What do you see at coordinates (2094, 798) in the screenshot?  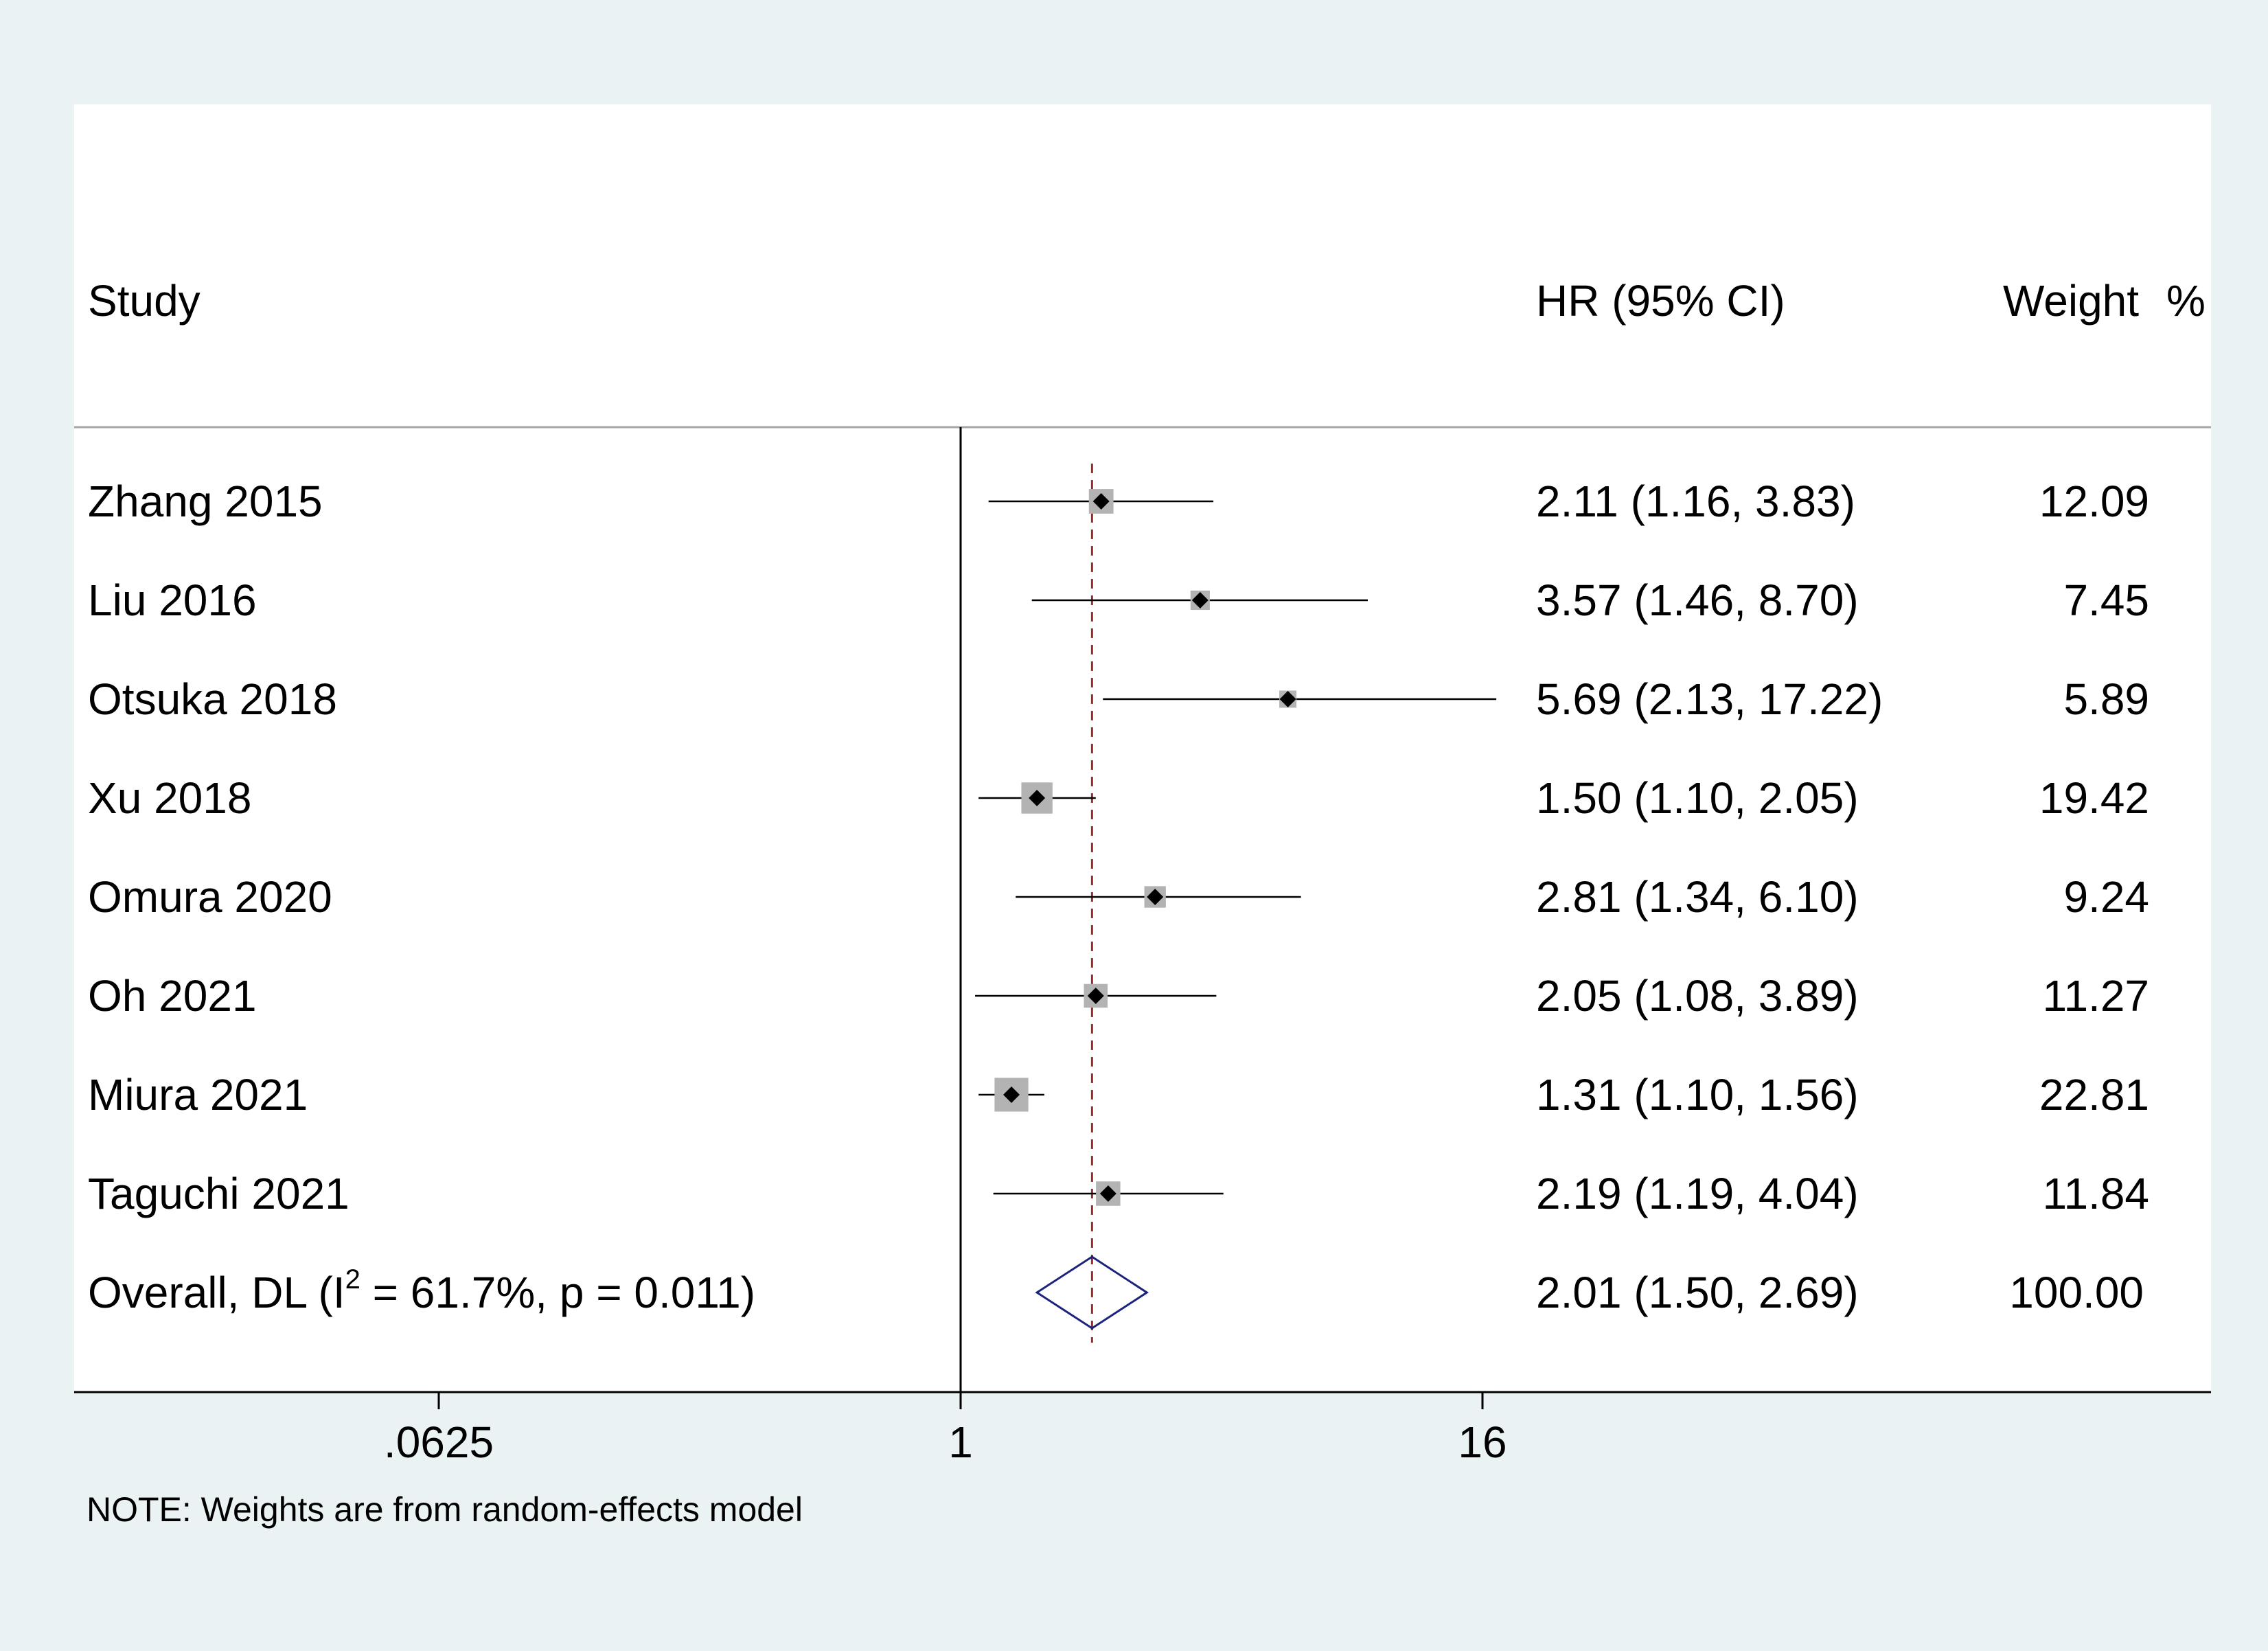 I see `study-weight: 19.42` at bounding box center [2094, 798].